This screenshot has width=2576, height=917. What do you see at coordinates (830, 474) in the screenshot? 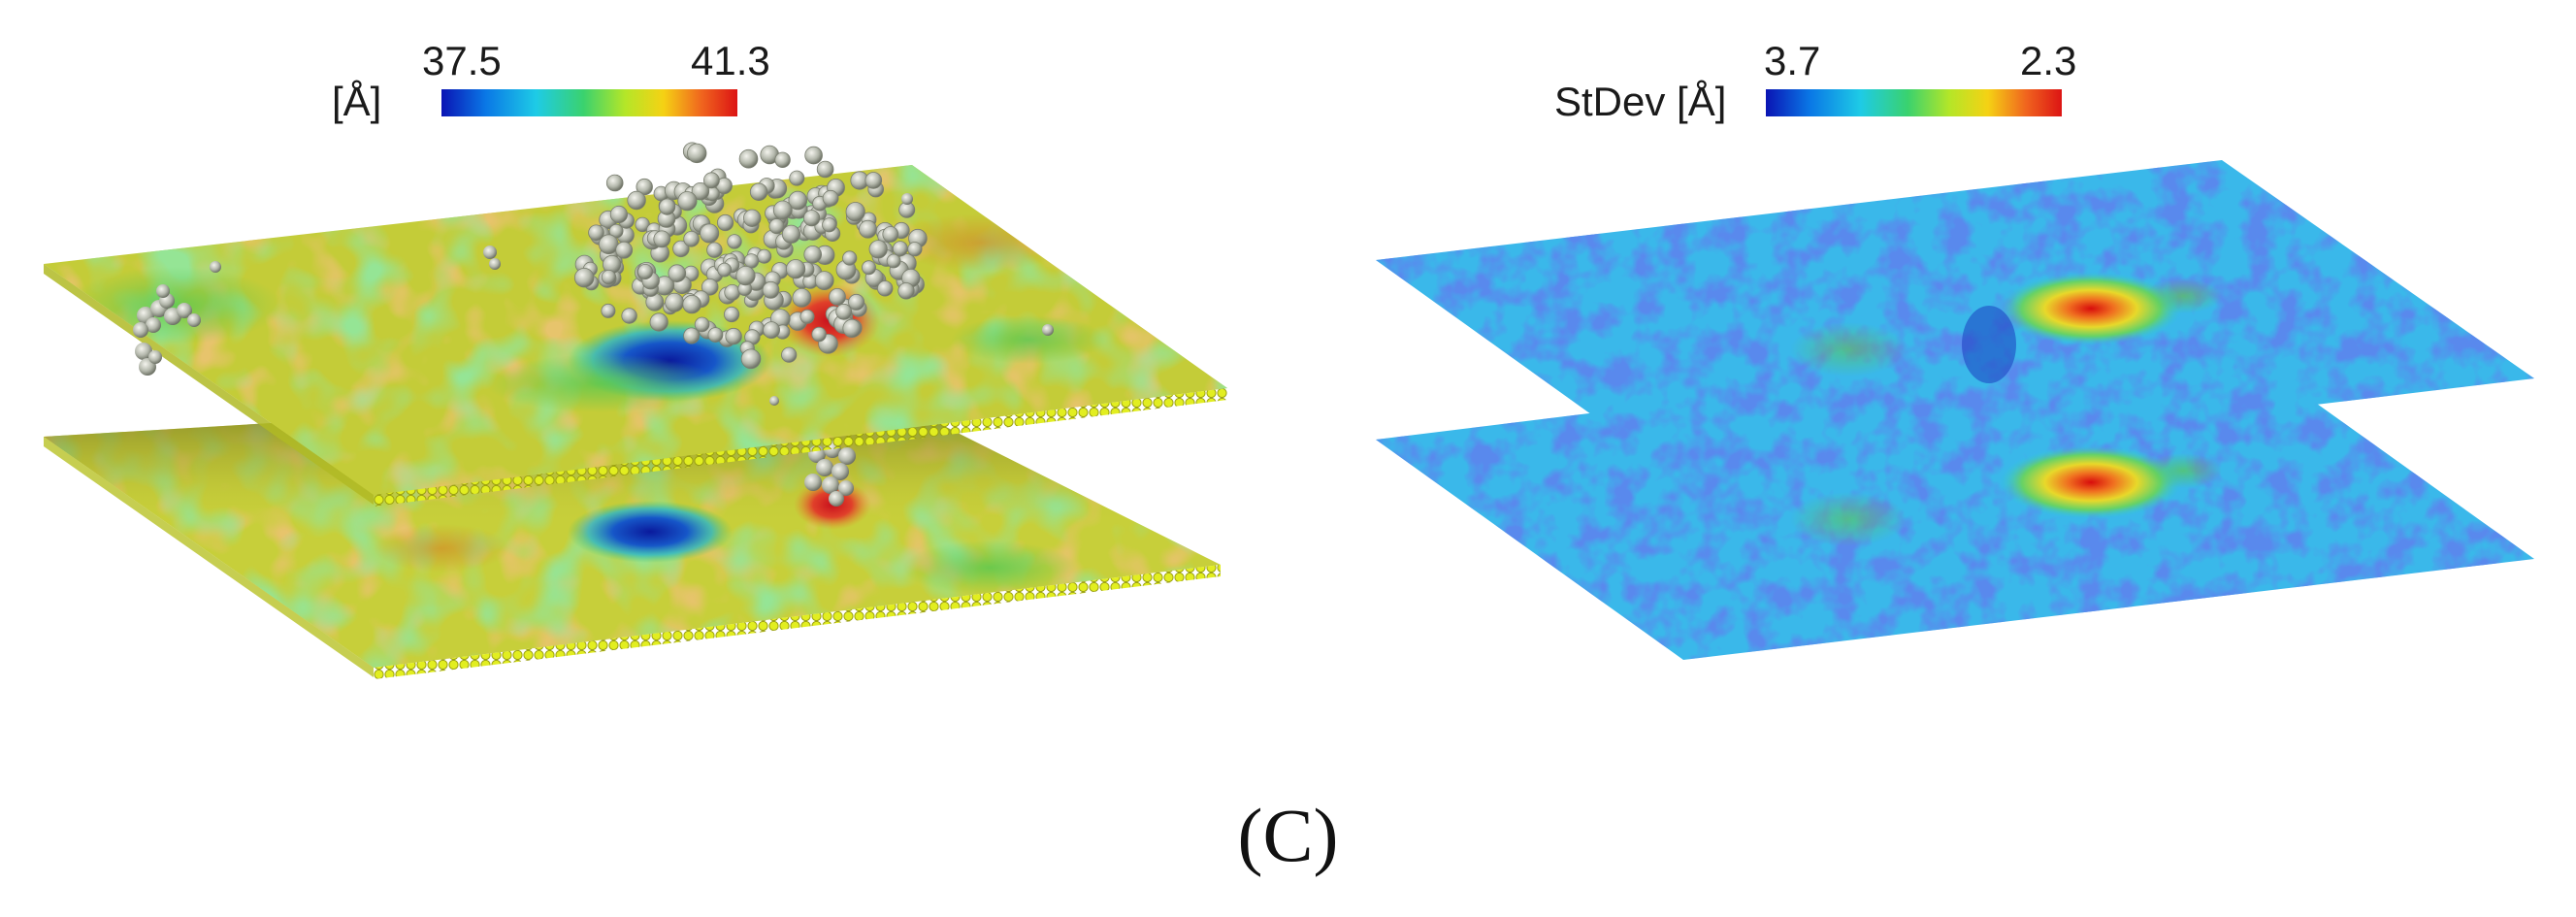
I see `lower-molecule-cluster` at bounding box center [830, 474].